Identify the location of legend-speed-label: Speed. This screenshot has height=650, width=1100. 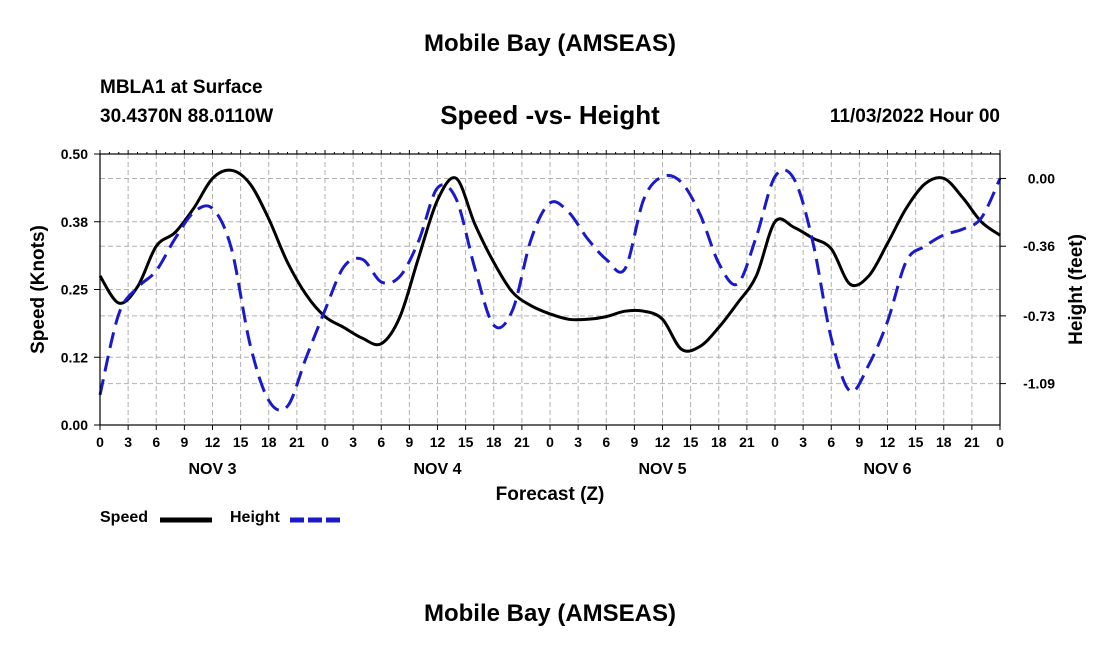
(124, 517).